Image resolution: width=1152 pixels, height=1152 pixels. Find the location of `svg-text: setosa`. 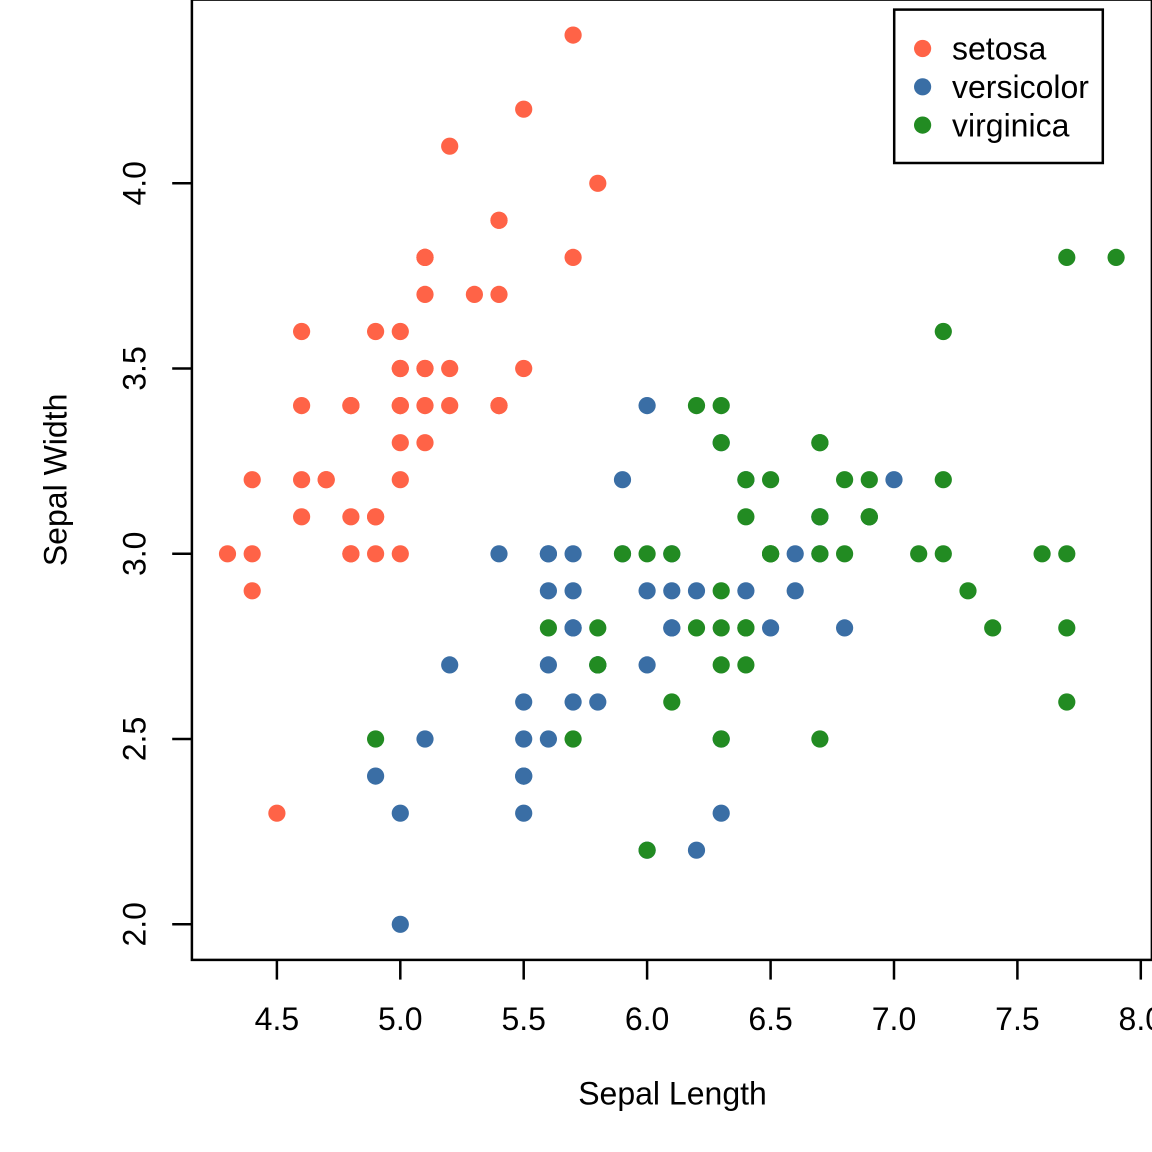

svg-text: setosa is located at coordinates (999, 49).